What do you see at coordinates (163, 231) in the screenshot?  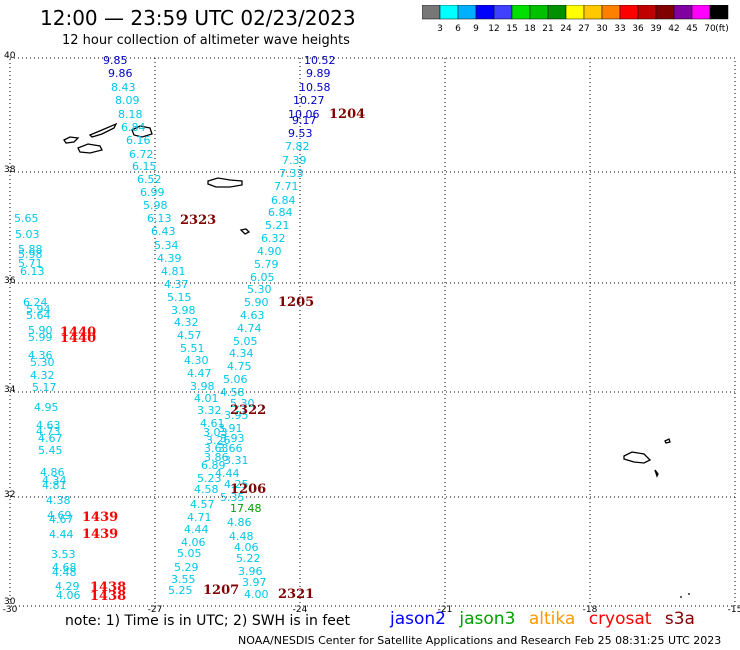 I see `wave-height-value: 6.43` at bounding box center [163, 231].